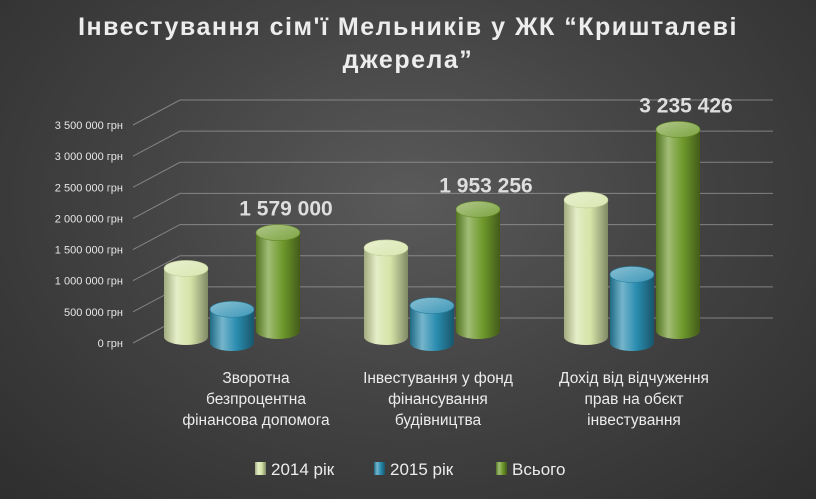 The width and height of the screenshot is (816, 499). Describe the element at coordinates (89, 157) in the screenshot. I see `y-tick-label: 3 000 000 грн` at that location.